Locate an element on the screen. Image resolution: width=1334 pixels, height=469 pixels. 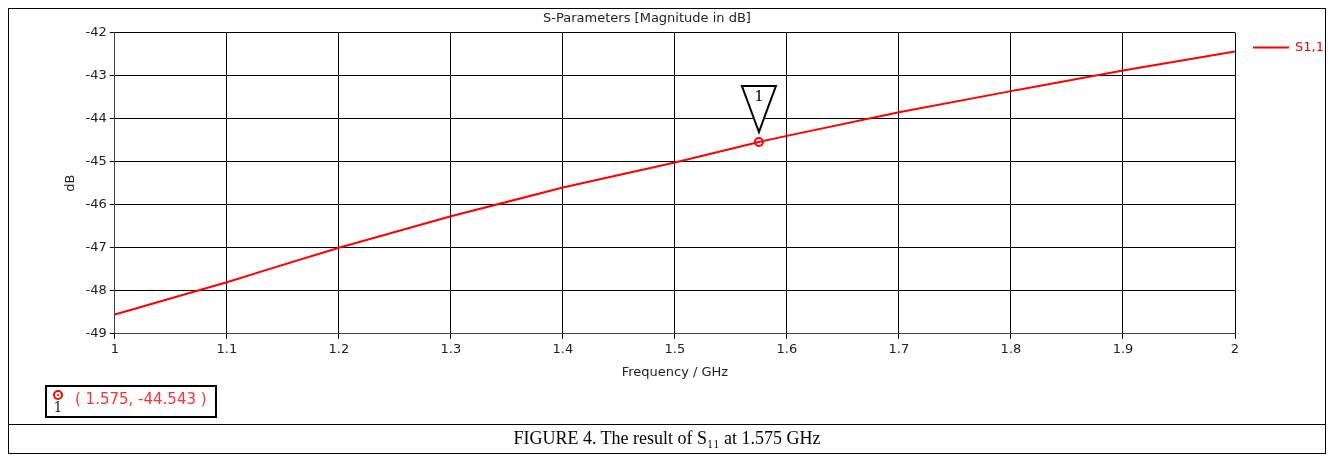
x-tick-label: 1.5 is located at coordinates (675, 348).